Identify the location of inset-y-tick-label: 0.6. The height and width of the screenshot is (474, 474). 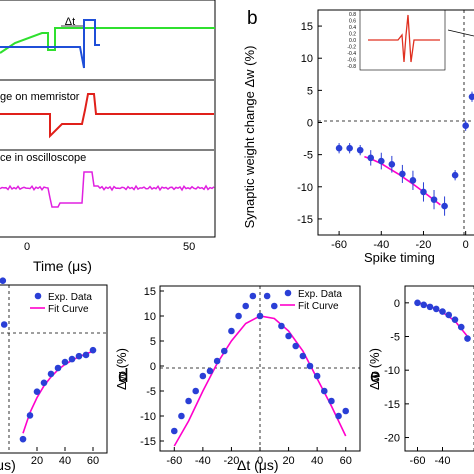
(352, 22).